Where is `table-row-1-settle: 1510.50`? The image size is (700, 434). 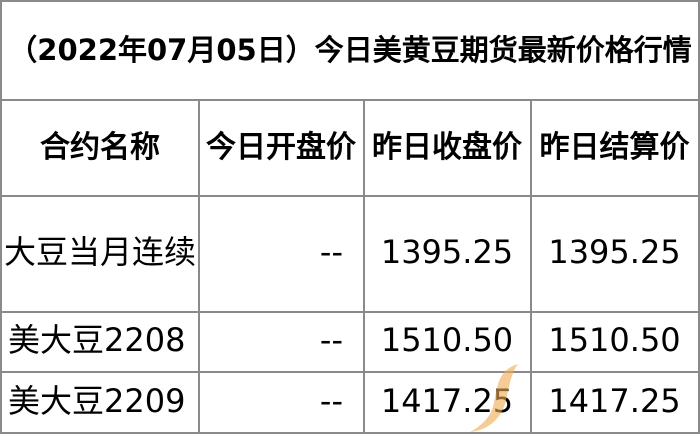 table-row-1-settle: 1510.50 is located at coordinates (615, 342).